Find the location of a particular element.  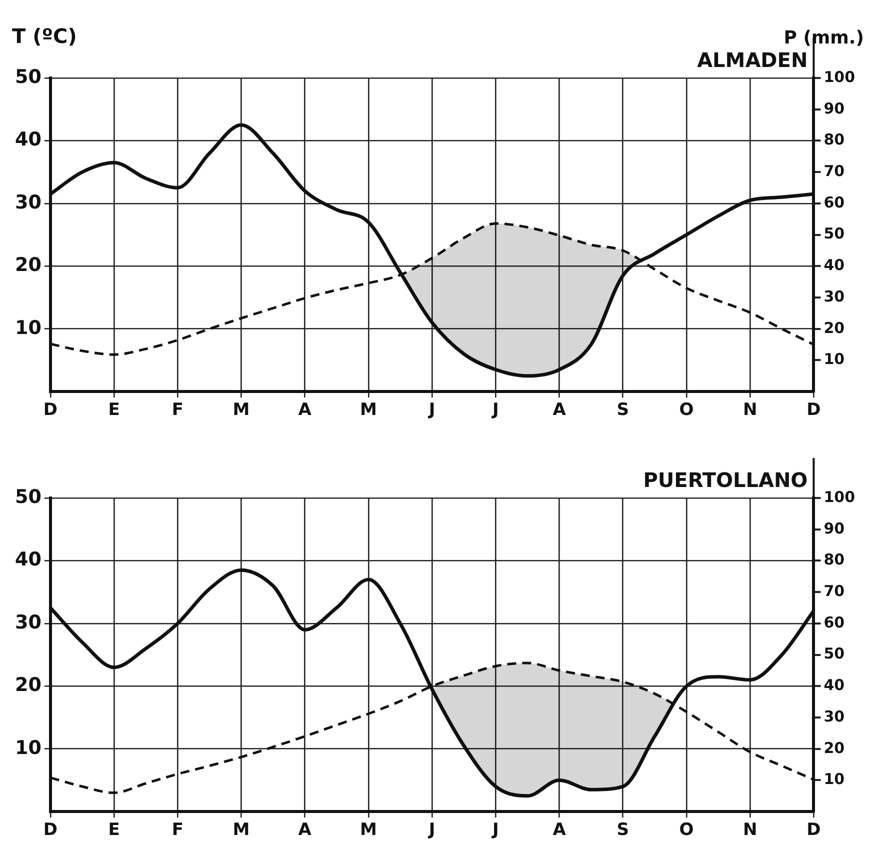

y2-axis-title: P (mm.) is located at coordinates (824, 38).